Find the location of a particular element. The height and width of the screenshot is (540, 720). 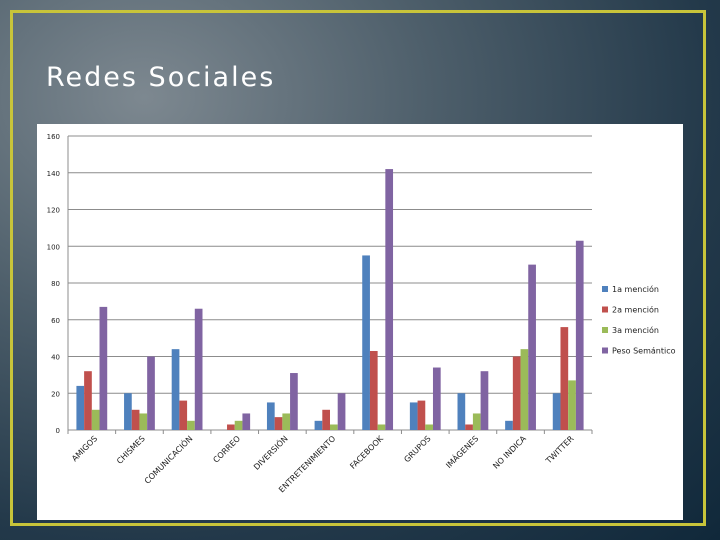

legend-label: 3a mención is located at coordinates (635, 330).